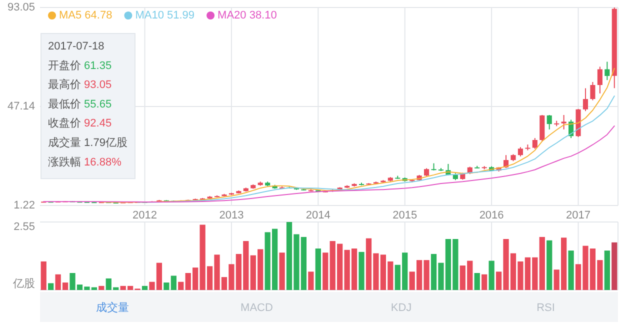  What do you see at coordinates (247, 15) in the screenshot?
I see `legend-label: MA20 38.10` at bounding box center [247, 15].